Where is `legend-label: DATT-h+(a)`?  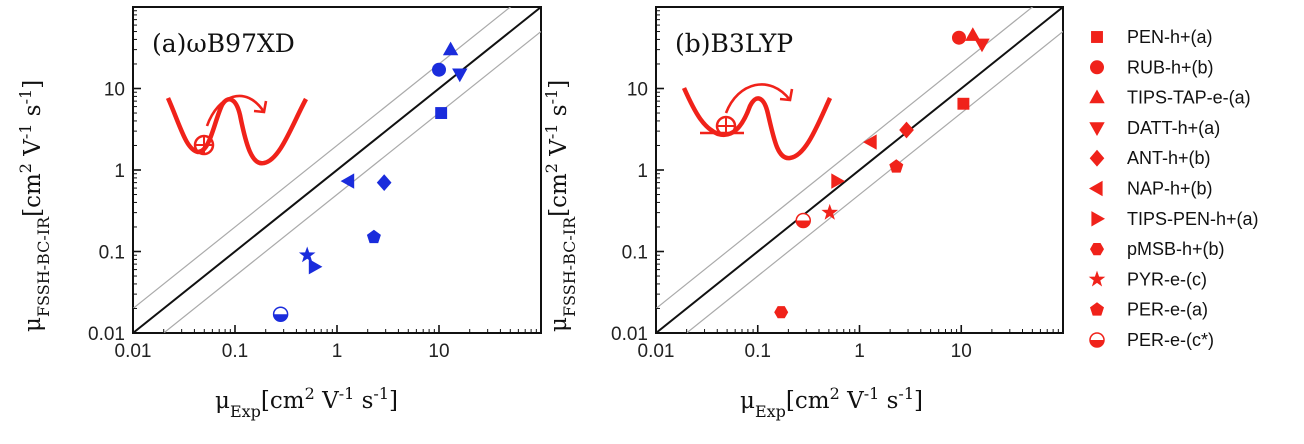 legend-label: DATT-h+(a) is located at coordinates (1173, 128).